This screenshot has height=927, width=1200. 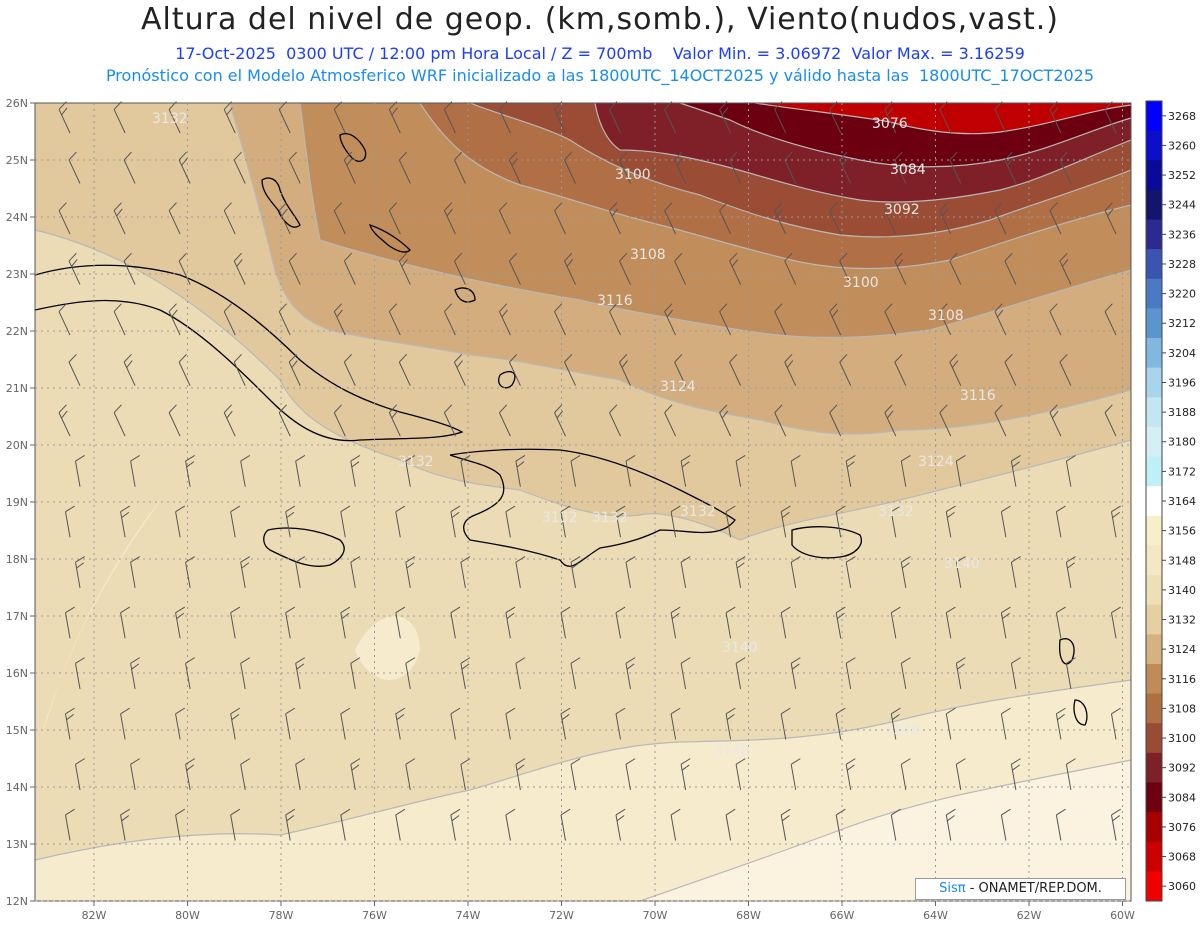 I want to click on colorbar-label: 3132, so click(x=1182, y=620).